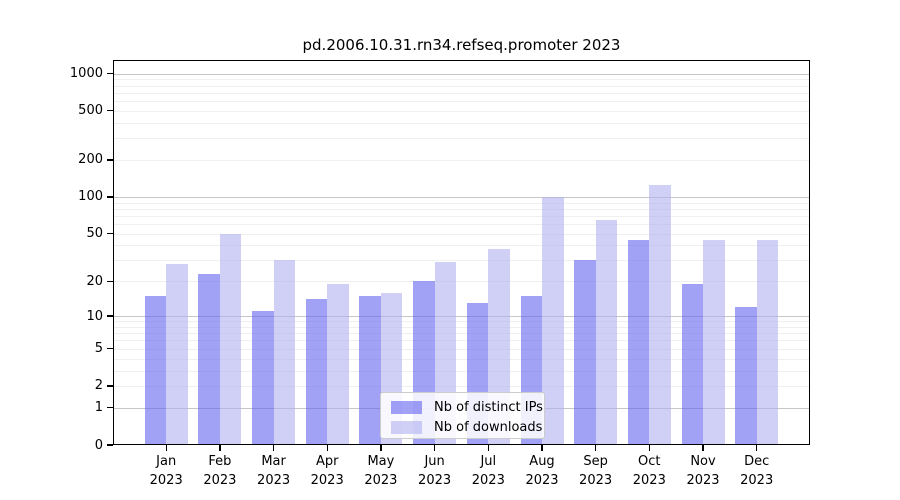 Image resolution: width=900 pixels, height=500 pixels. Describe the element at coordinates (263, 378) in the screenshot. I see `bar-nb-of-distinct-ips-mar-2023` at that location.